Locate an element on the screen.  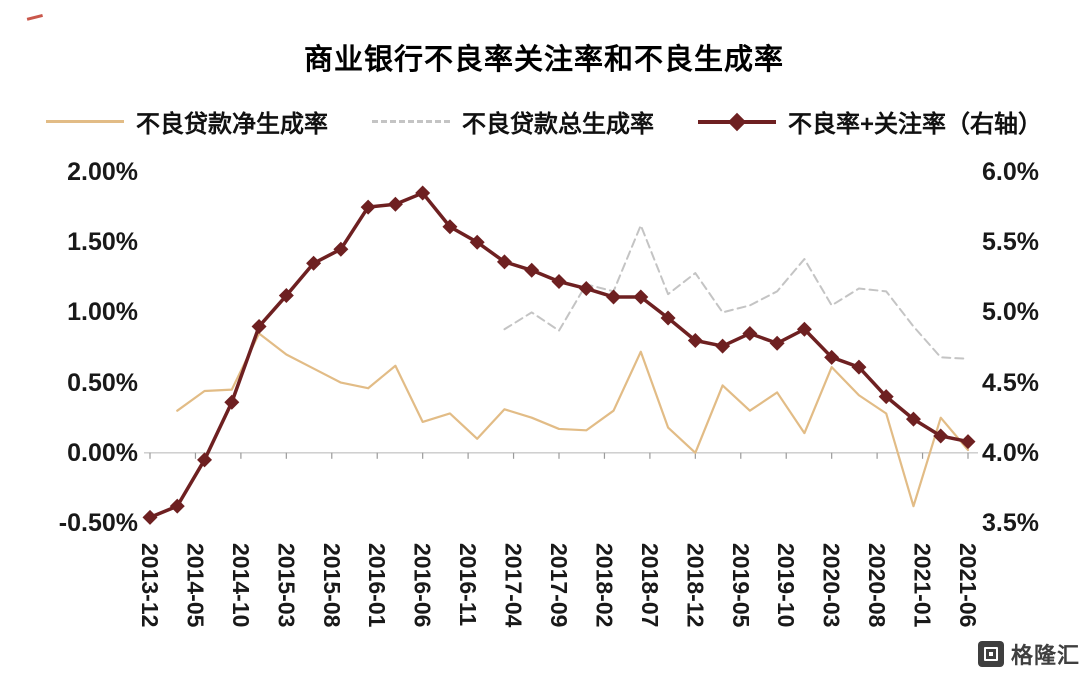
right-axis-tick-label: 6.0% is located at coordinates (1010, 172).